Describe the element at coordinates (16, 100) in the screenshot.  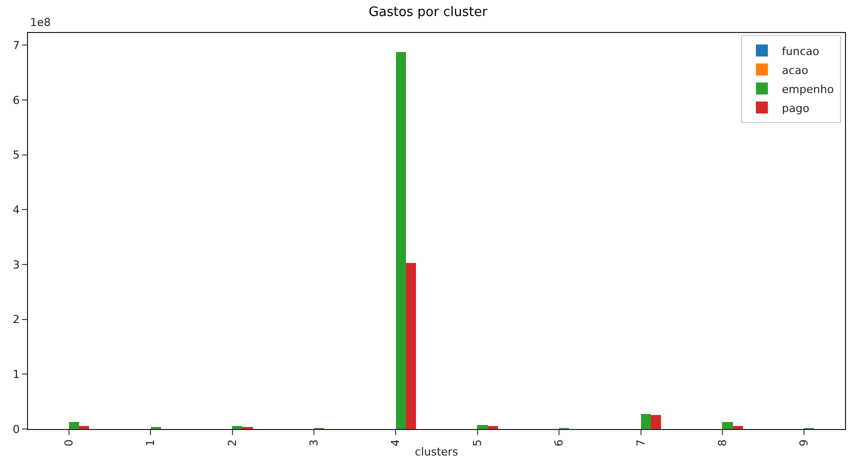
I see `y-tick-label: 6` at that location.